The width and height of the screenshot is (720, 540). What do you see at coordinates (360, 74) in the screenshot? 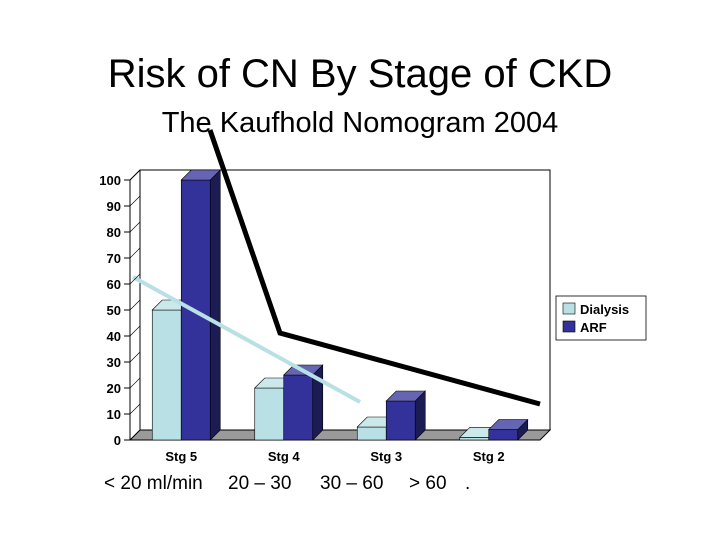
I see `slide-title: Risk of CN By Stage of CKD` at bounding box center [360, 74].